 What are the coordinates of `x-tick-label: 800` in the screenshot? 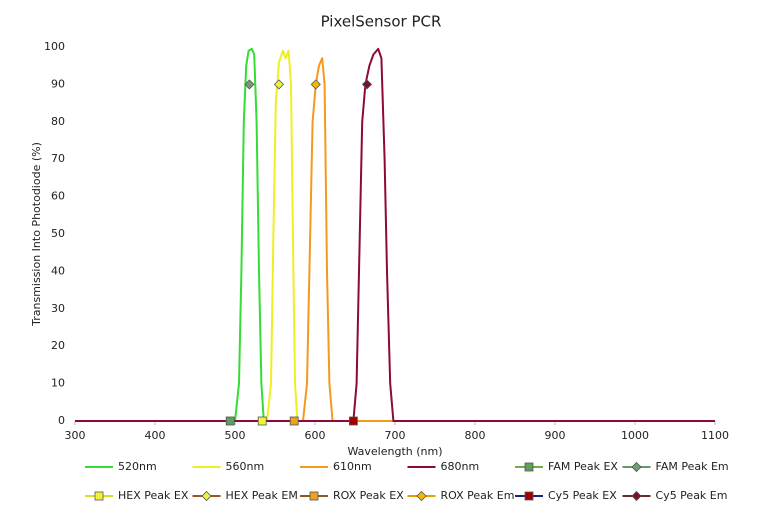 It's located at (475, 435).